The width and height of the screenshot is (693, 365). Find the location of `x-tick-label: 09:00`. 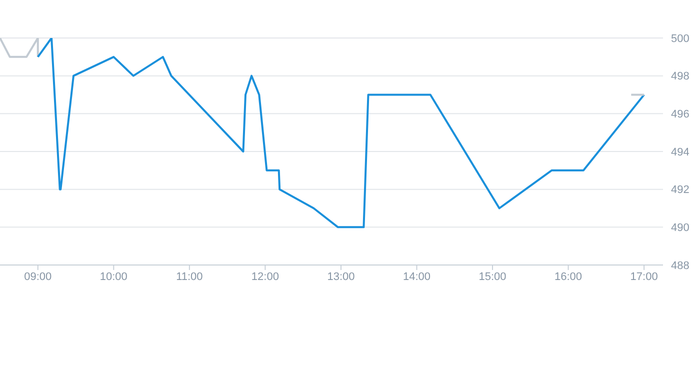

x-tick-label: 09:00 is located at coordinates (38, 276).